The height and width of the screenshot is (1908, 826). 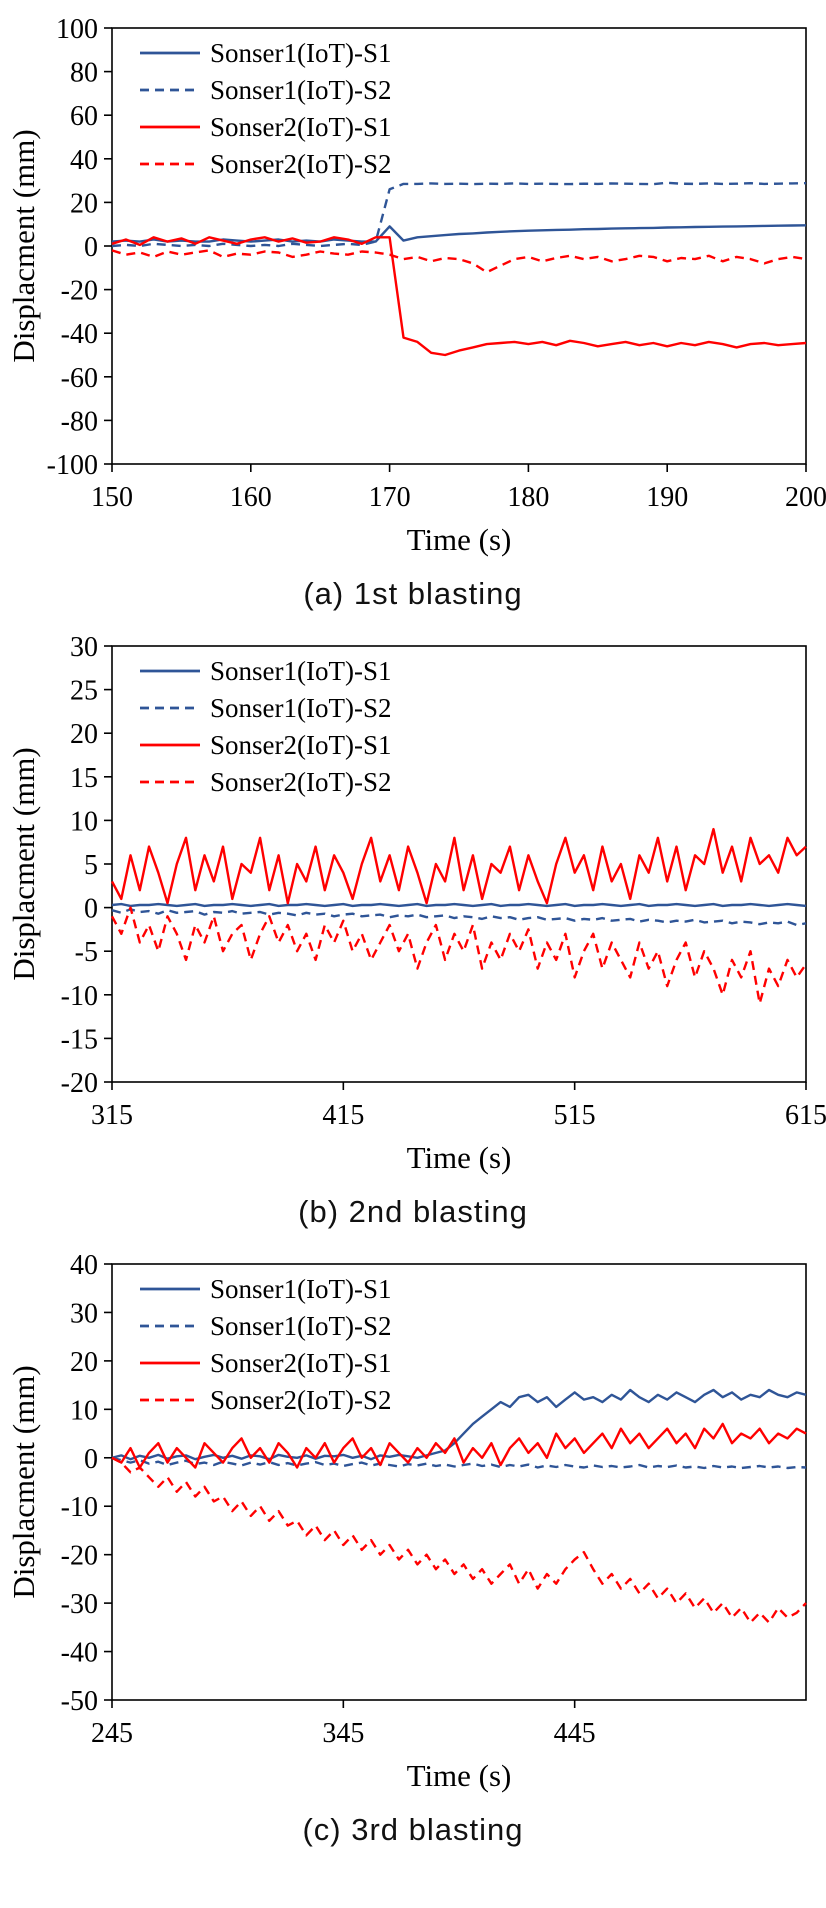 I want to click on svg-text: 60, so click(x=84, y=116).